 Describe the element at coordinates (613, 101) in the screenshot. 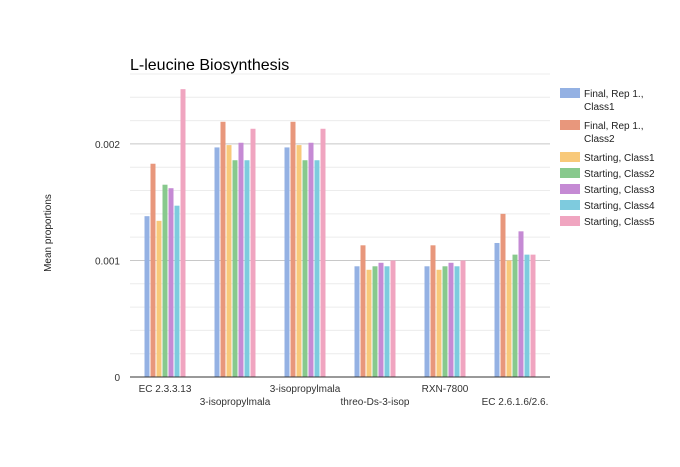

I see `legend-label: Final, Rep 1., Class1` at that location.